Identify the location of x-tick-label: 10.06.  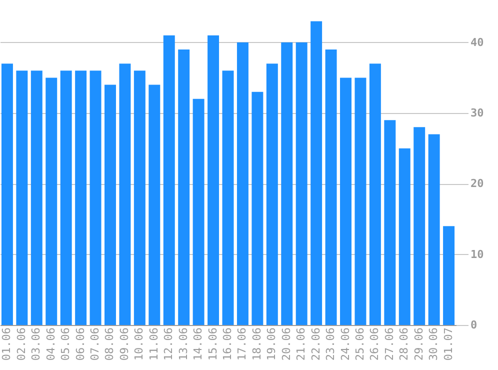
(139, 344).